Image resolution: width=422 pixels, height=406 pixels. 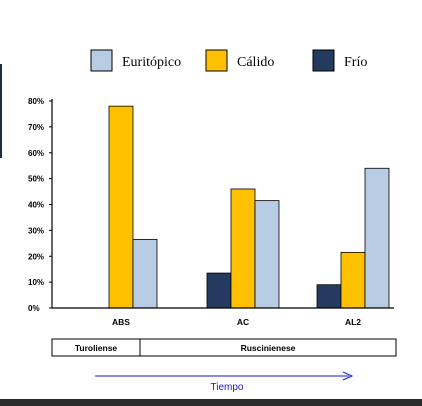 What do you see at coordinates (255, 62) in the screenshot?
I see `legend-label-calido: Cálido` at bounding box center [255, 62].